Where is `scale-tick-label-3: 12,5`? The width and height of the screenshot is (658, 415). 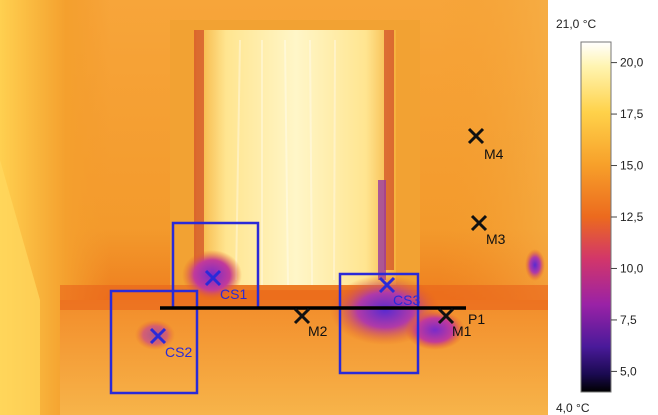
scale-tick-label-3: 12,5 is located at coordinates (632, 217).